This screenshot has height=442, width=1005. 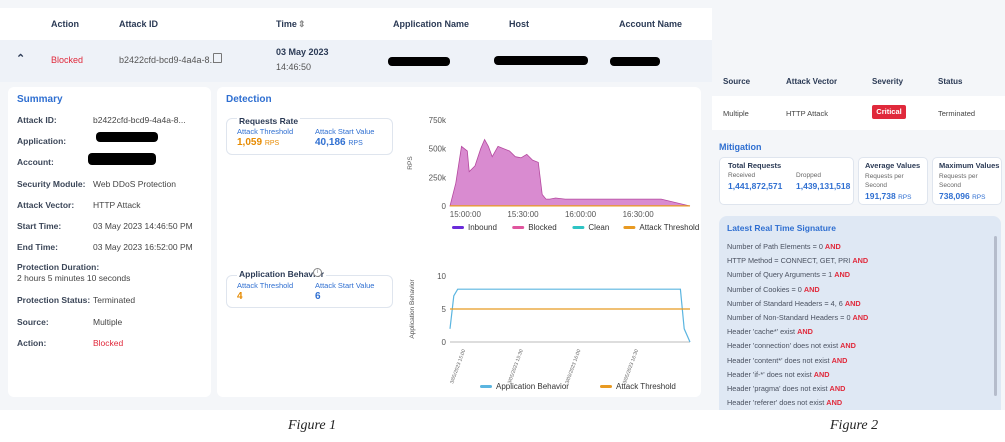 What do you see at coordinates (108, 343) in the screenshot?
I see `summary-value: Blocked` at bounding box center [108, 343].